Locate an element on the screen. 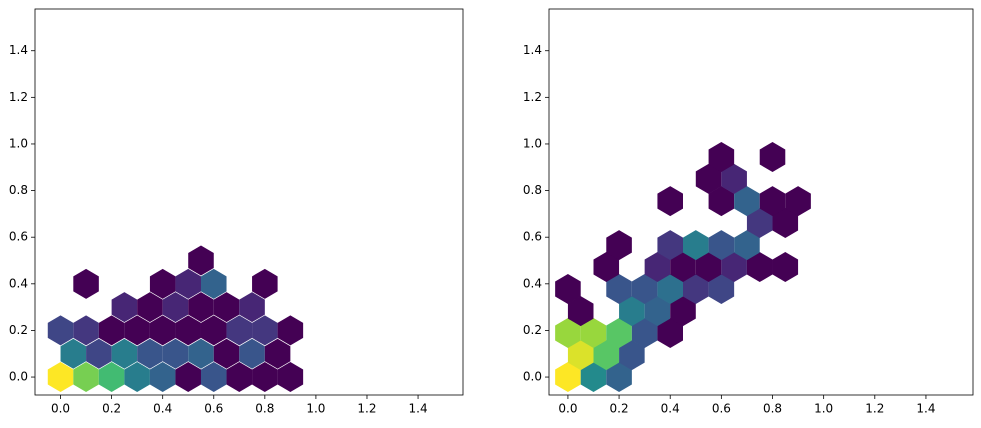 The width and height of the screenshot is (981, 428). x-tick-label: 1.4 is located at coordinates (418, 409).